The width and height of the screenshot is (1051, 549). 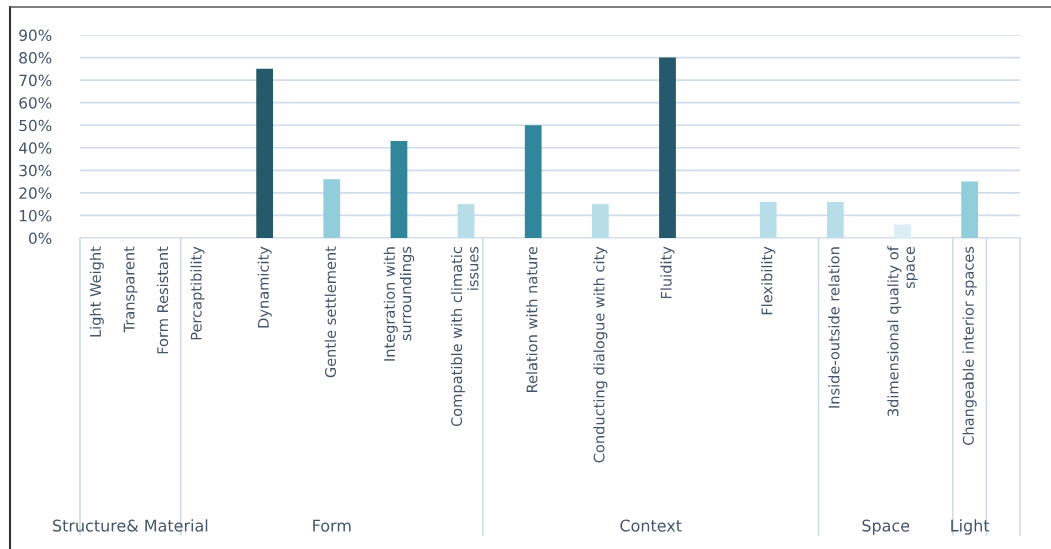 What do you see at coordinates (35, 193) in the screenshot?
I see `y-tick-label: 20%` at bounding box center [35, 193].